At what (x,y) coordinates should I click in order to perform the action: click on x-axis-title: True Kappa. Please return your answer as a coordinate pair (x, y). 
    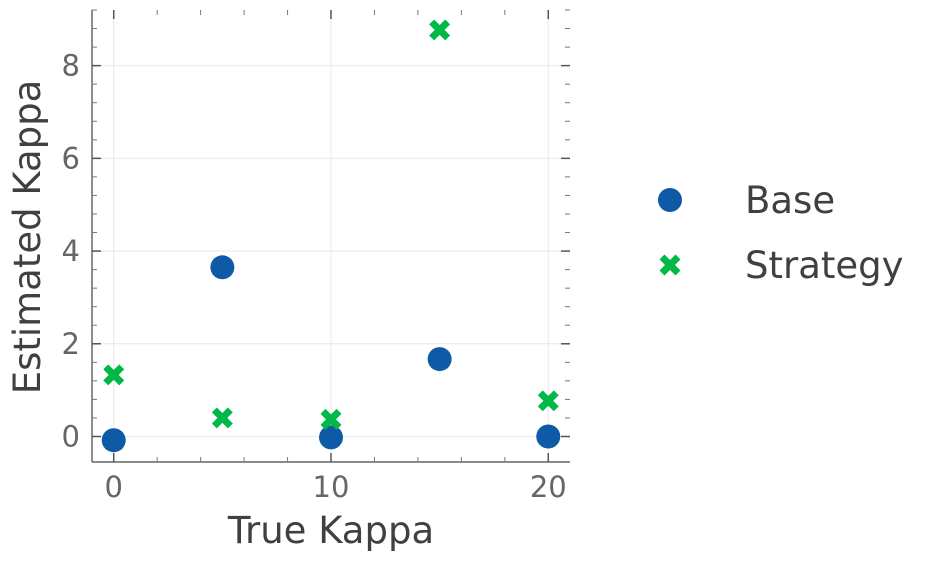
    Looking at the image, I should click on (330, 530).